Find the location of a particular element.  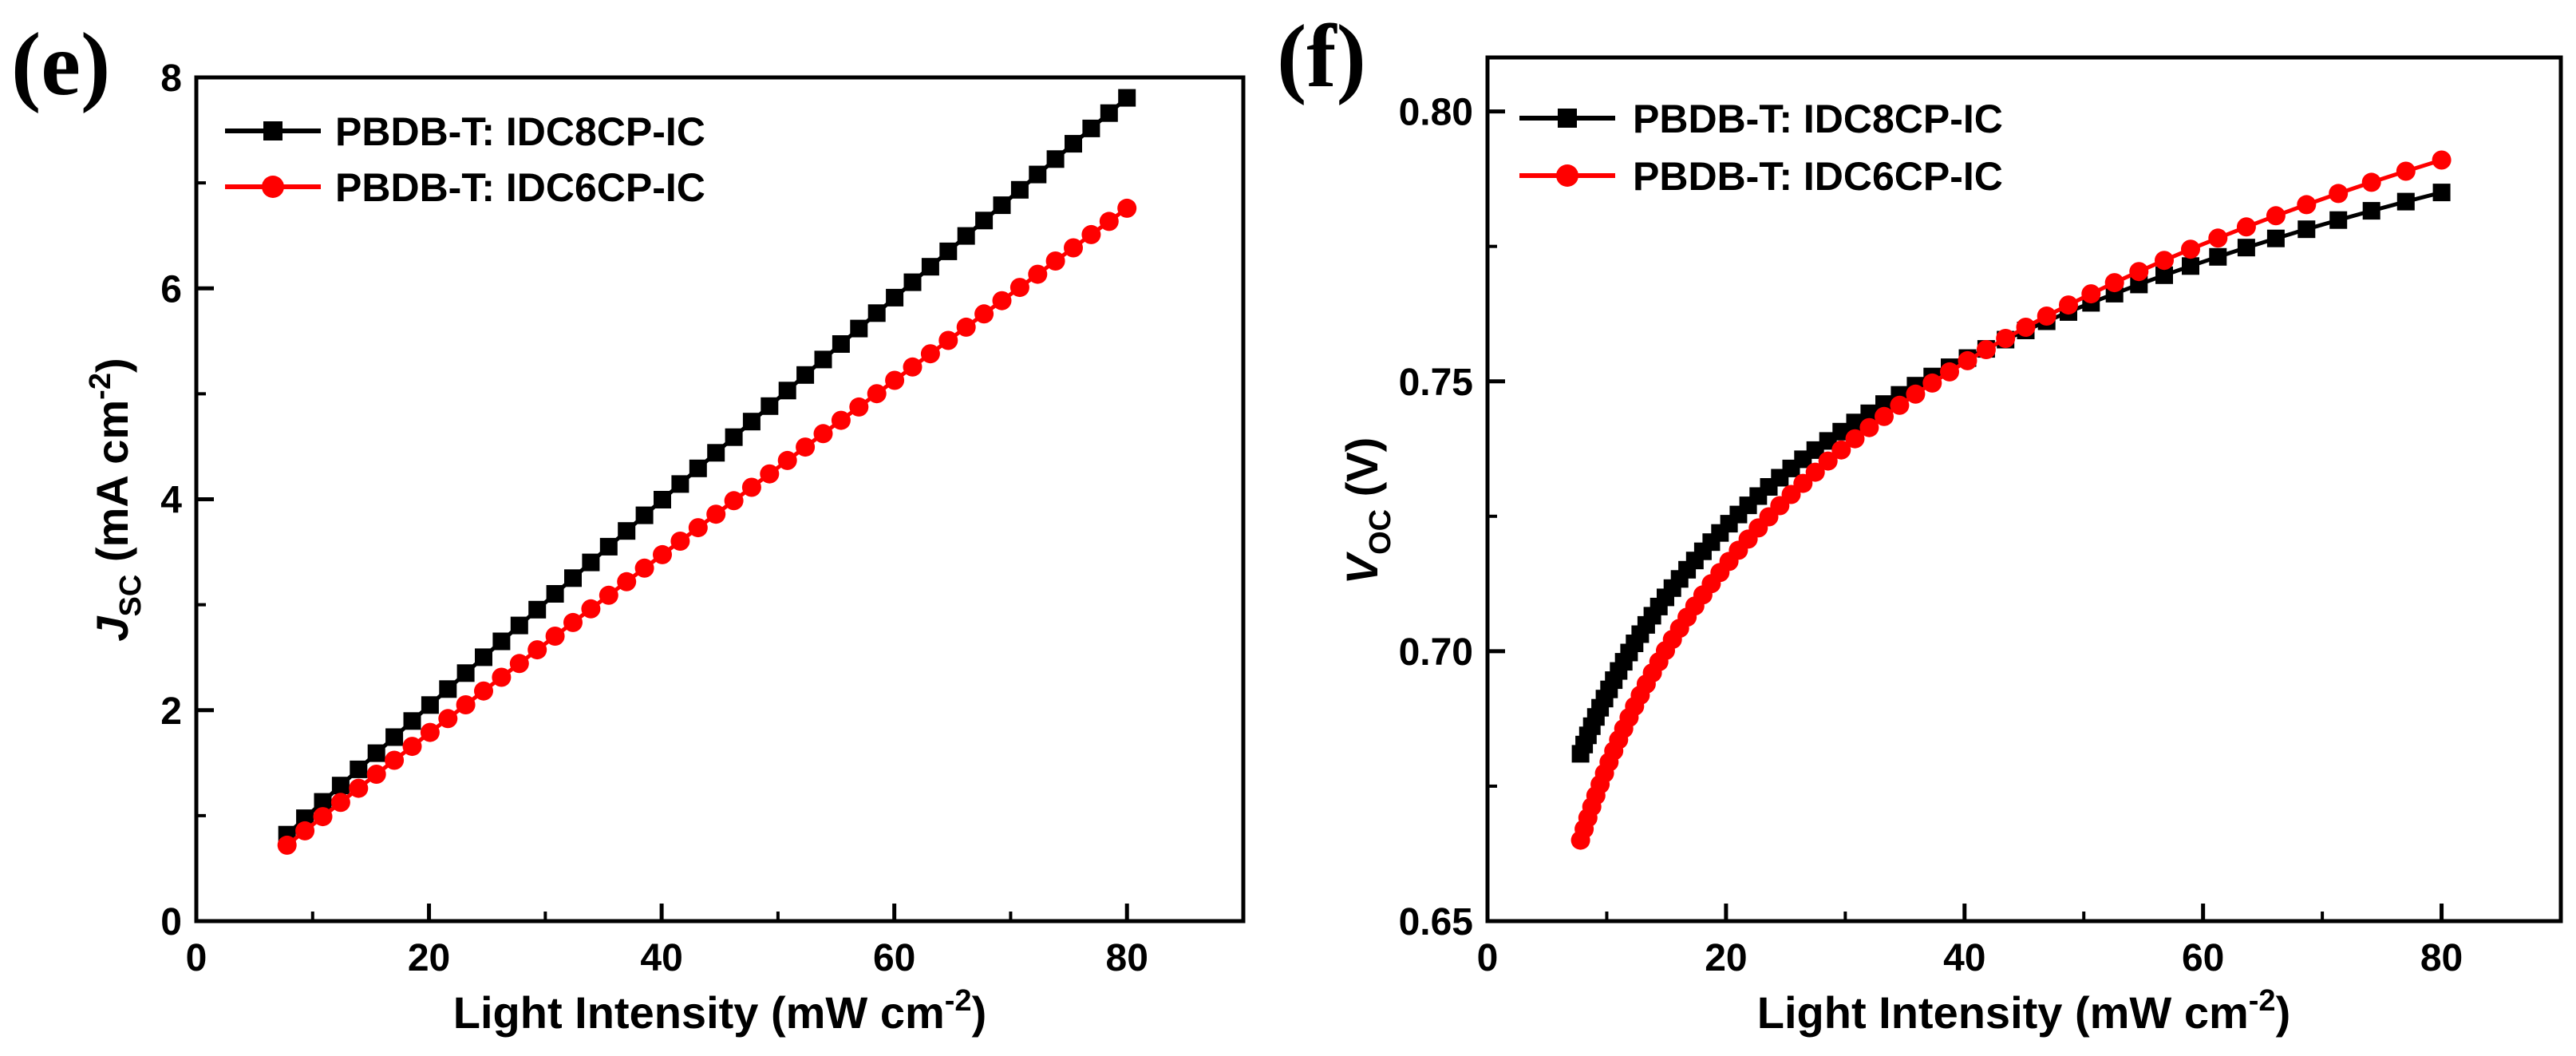

x-axis-label-f-close: ) is located at coordinates (2283, 1013).